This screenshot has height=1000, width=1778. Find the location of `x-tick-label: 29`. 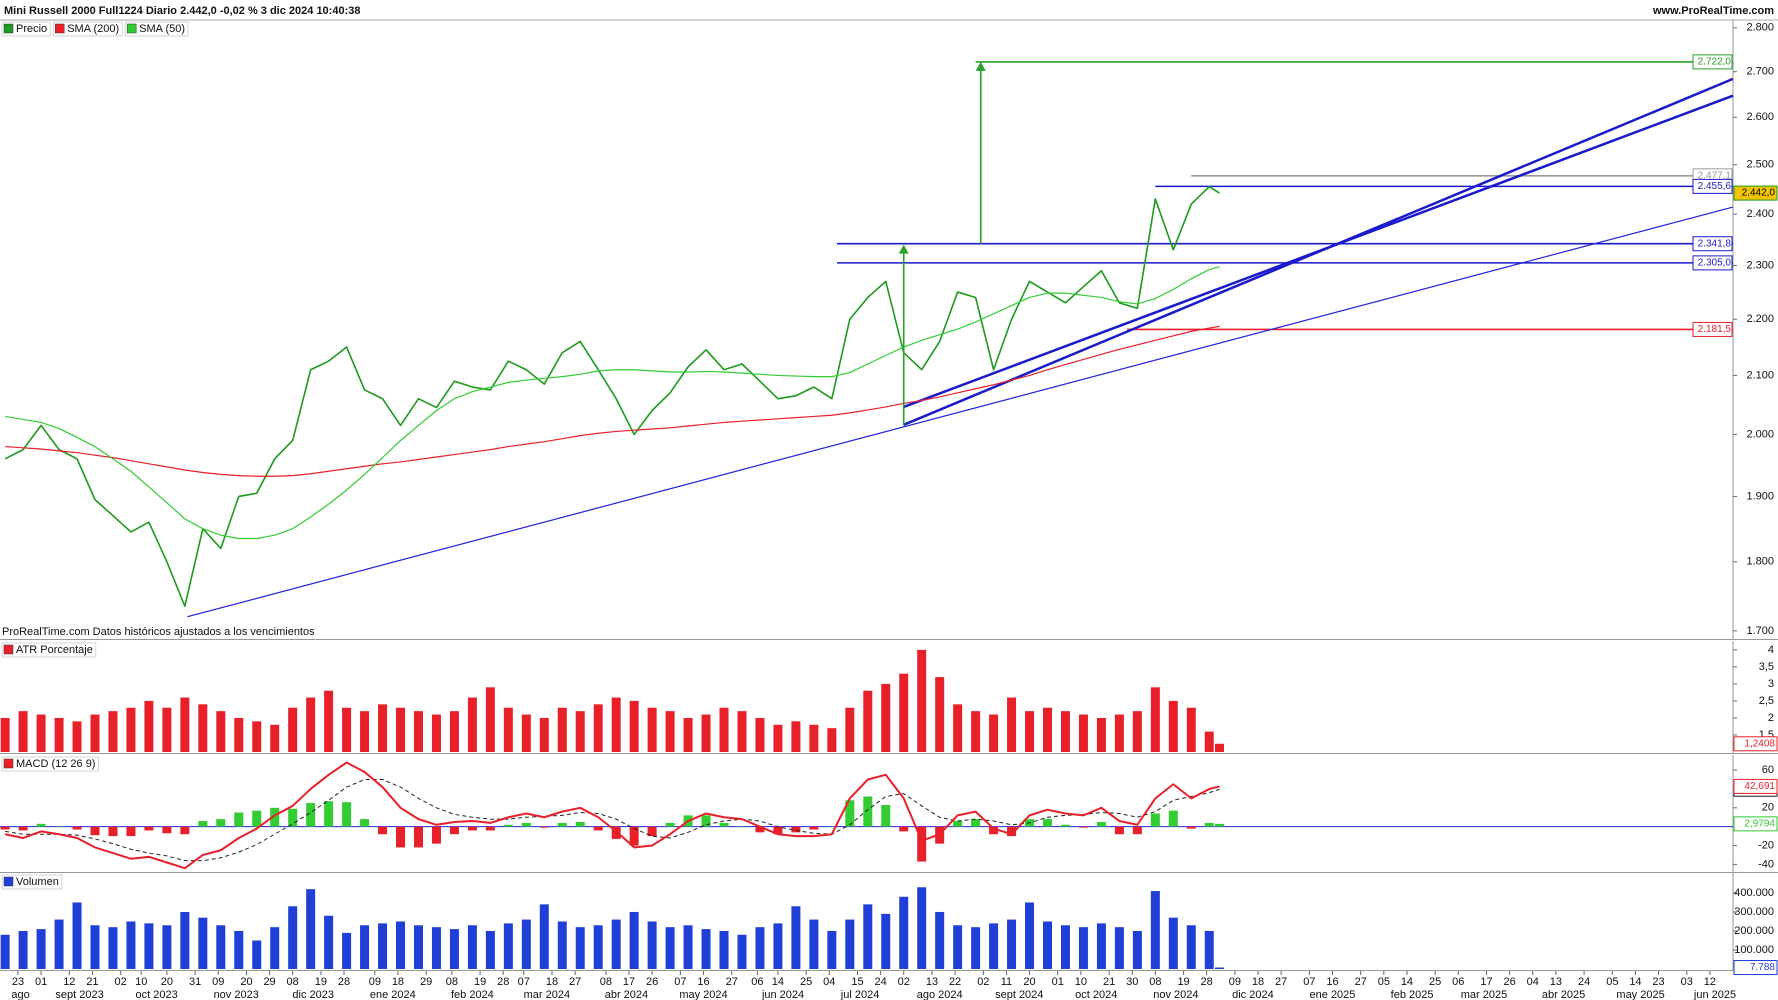

x-tick-label: 29 is located at coordinates (269, 982).